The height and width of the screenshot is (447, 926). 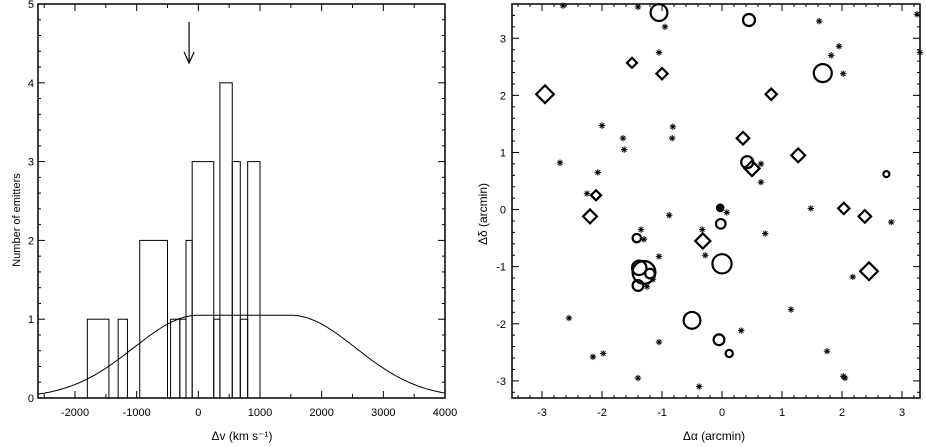 I want to click on map-y-tick-label: -2, so click(x=501, y=325).